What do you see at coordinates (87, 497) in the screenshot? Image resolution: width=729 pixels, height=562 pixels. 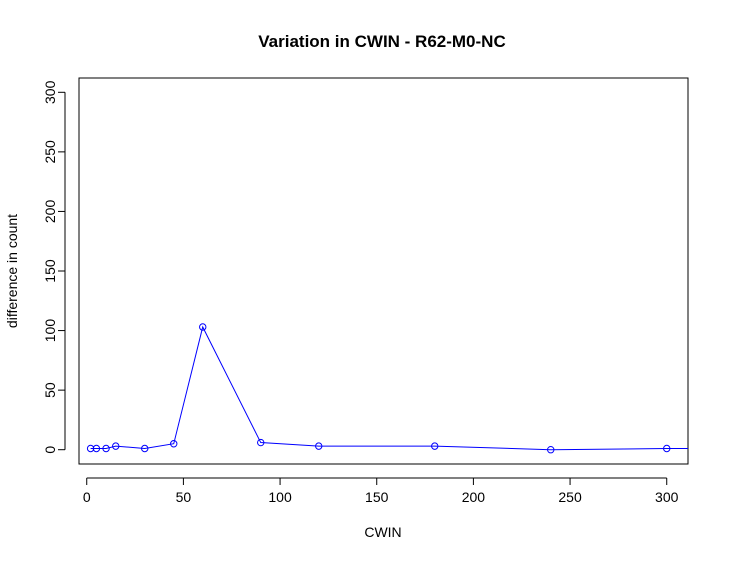 I see `x-tick-label: 0` at bounding box center [87, 497].